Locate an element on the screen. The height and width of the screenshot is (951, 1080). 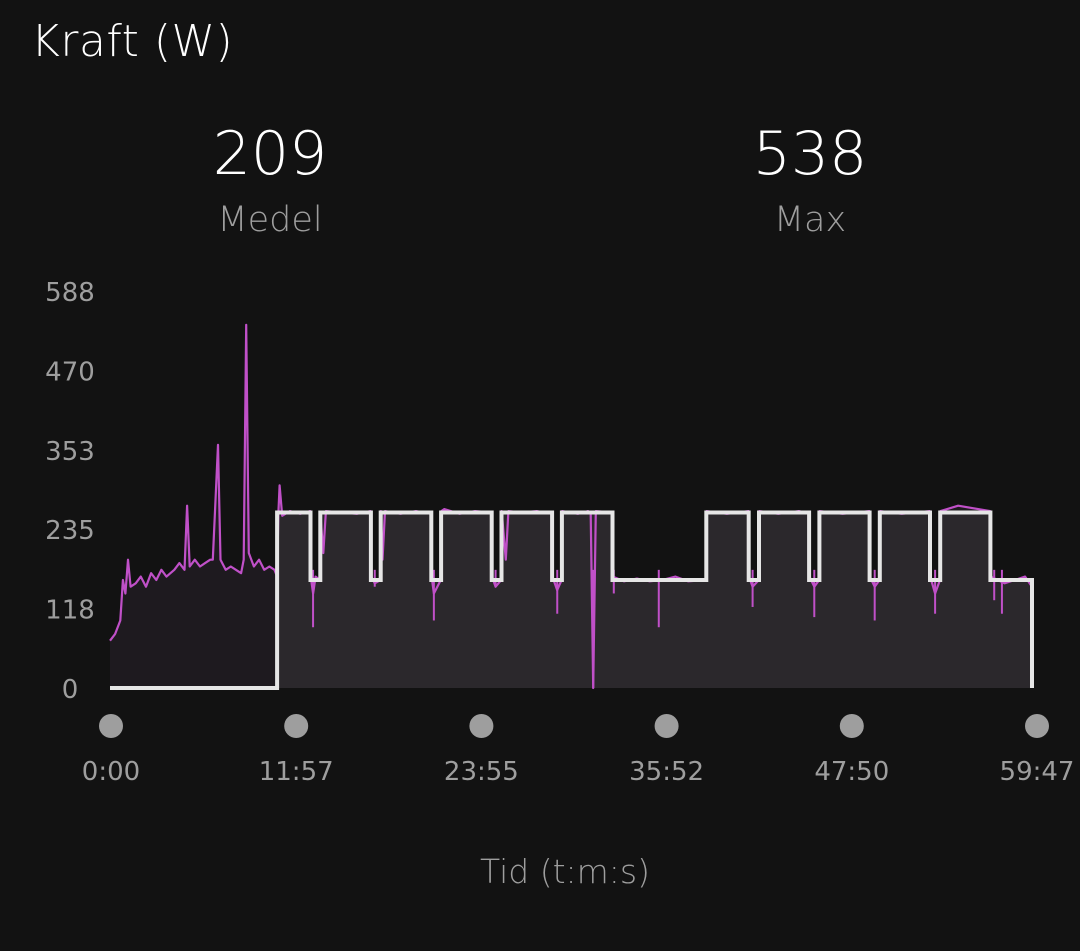
average-power-stat: 209 Medel is located at coordinates (270, 179).